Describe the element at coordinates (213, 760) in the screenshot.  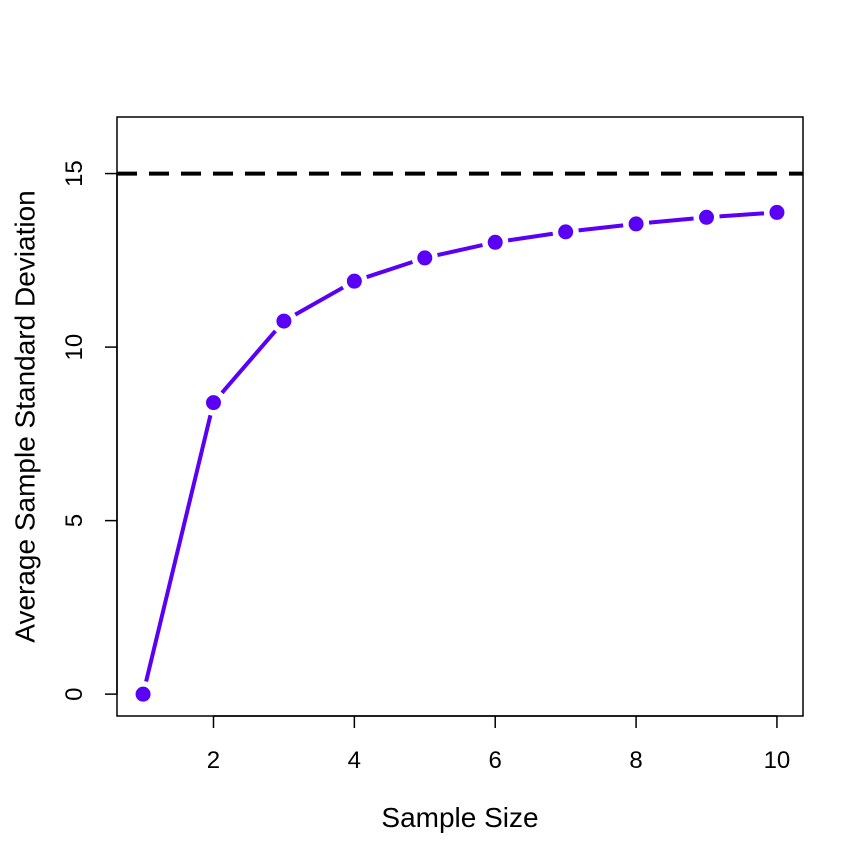
I see `x-tick-label: 2` at that location.